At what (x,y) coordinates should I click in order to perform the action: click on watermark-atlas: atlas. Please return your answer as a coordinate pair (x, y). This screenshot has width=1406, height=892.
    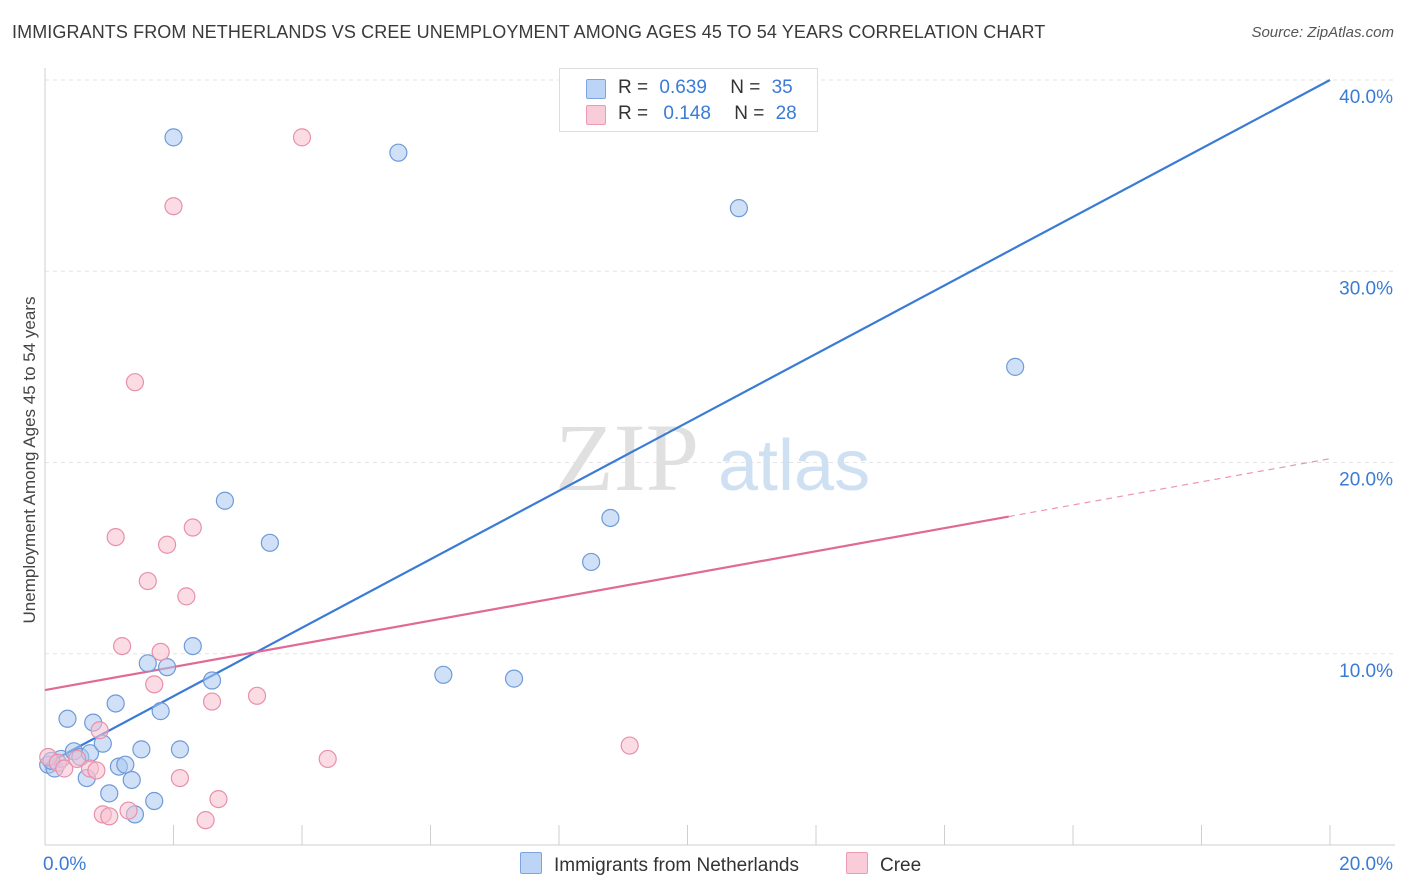
    Looking at the image, I should click on (794, 466).